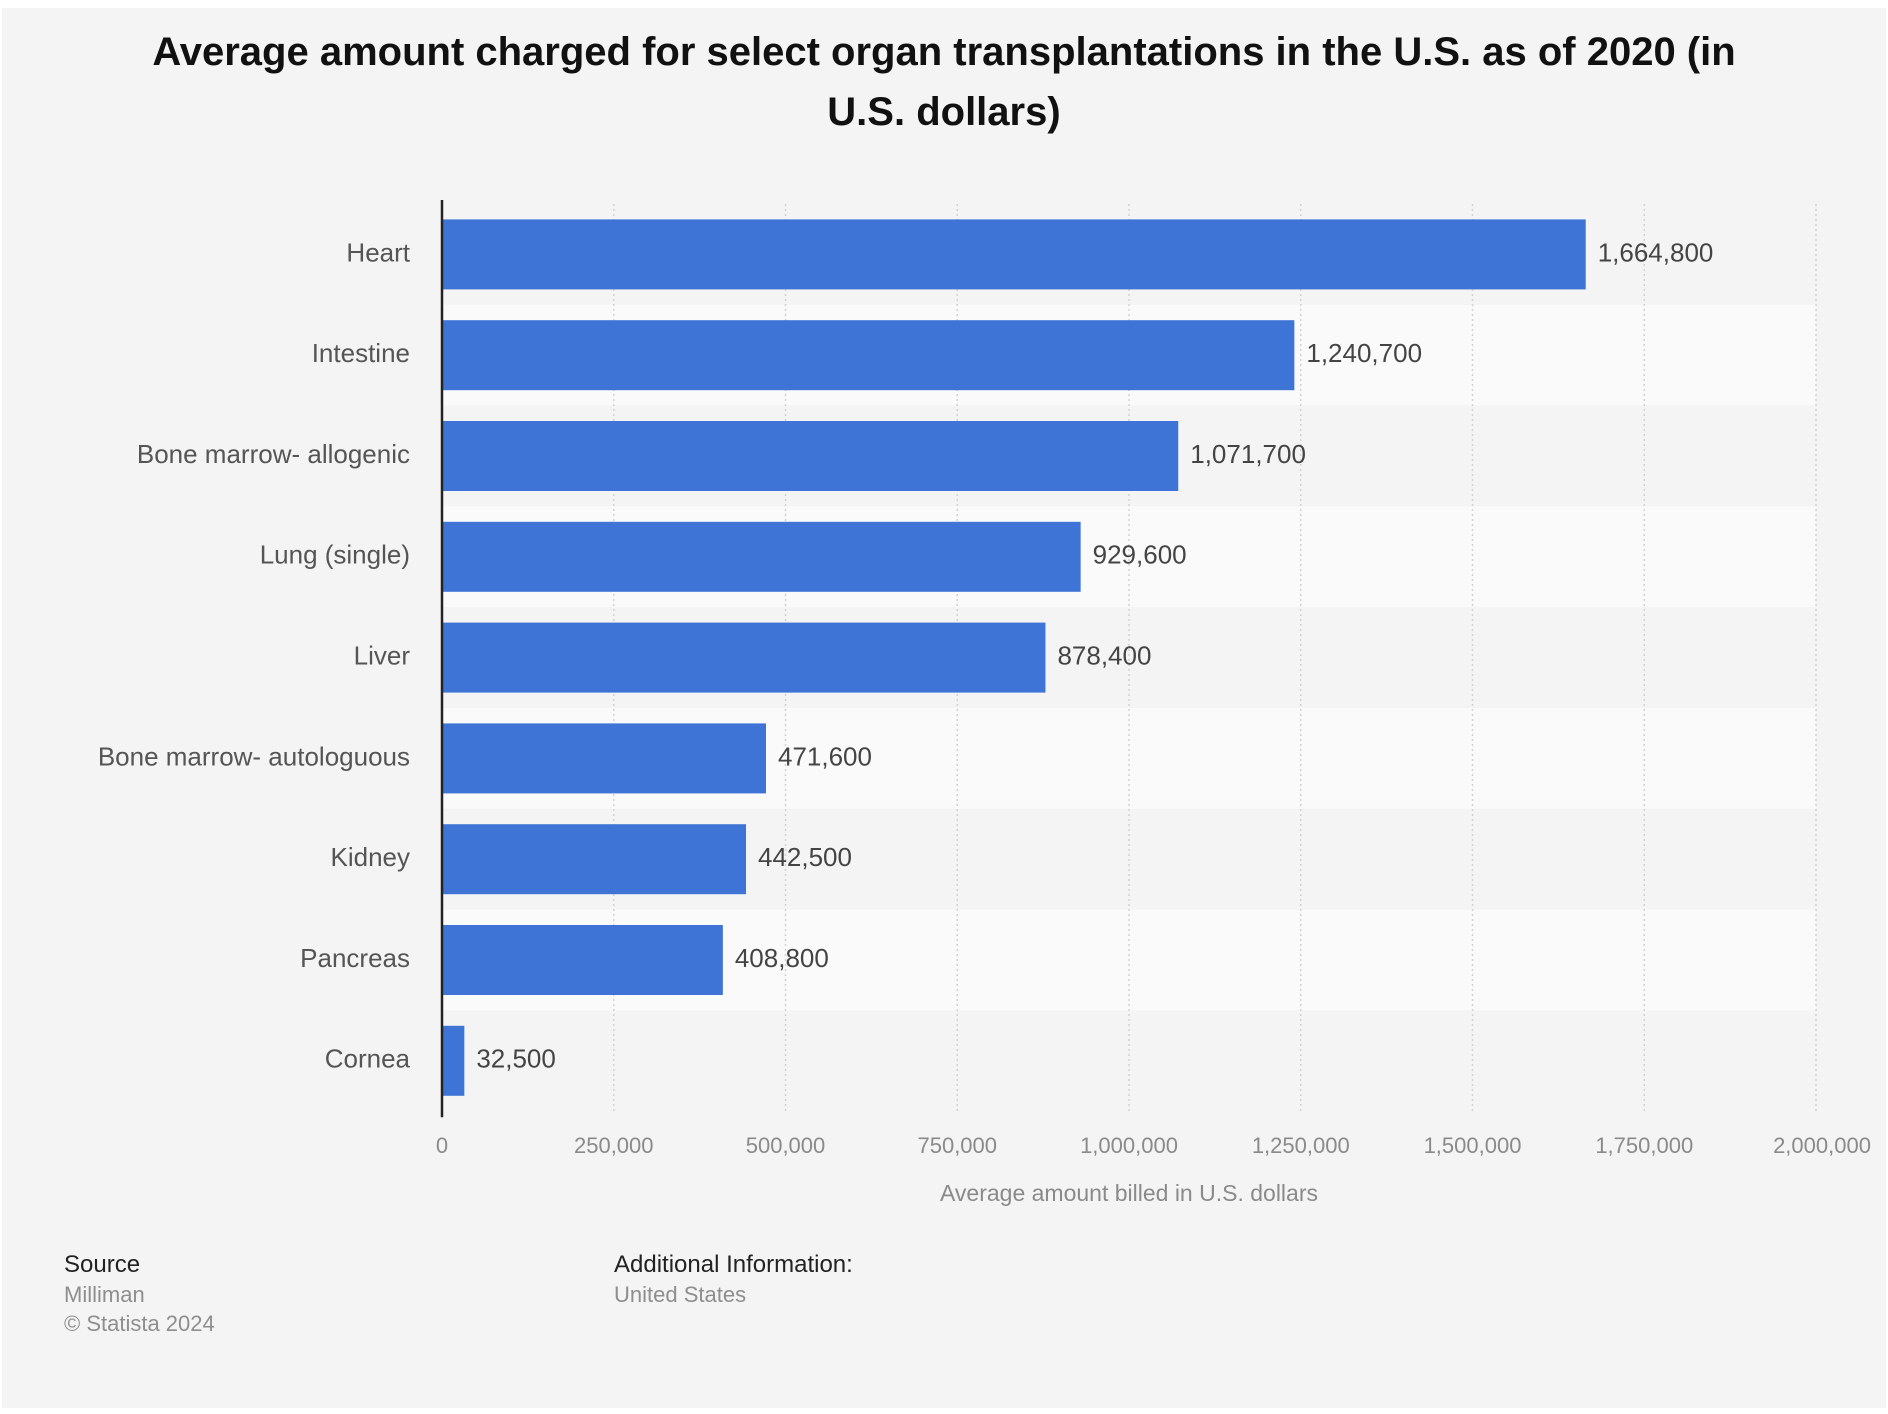 This screenshot has height=1414, width=1888. Describe the element at coordinates (1301, 1145) in the screenshot. I see `x-tick-label: 1,250,000` at that location.